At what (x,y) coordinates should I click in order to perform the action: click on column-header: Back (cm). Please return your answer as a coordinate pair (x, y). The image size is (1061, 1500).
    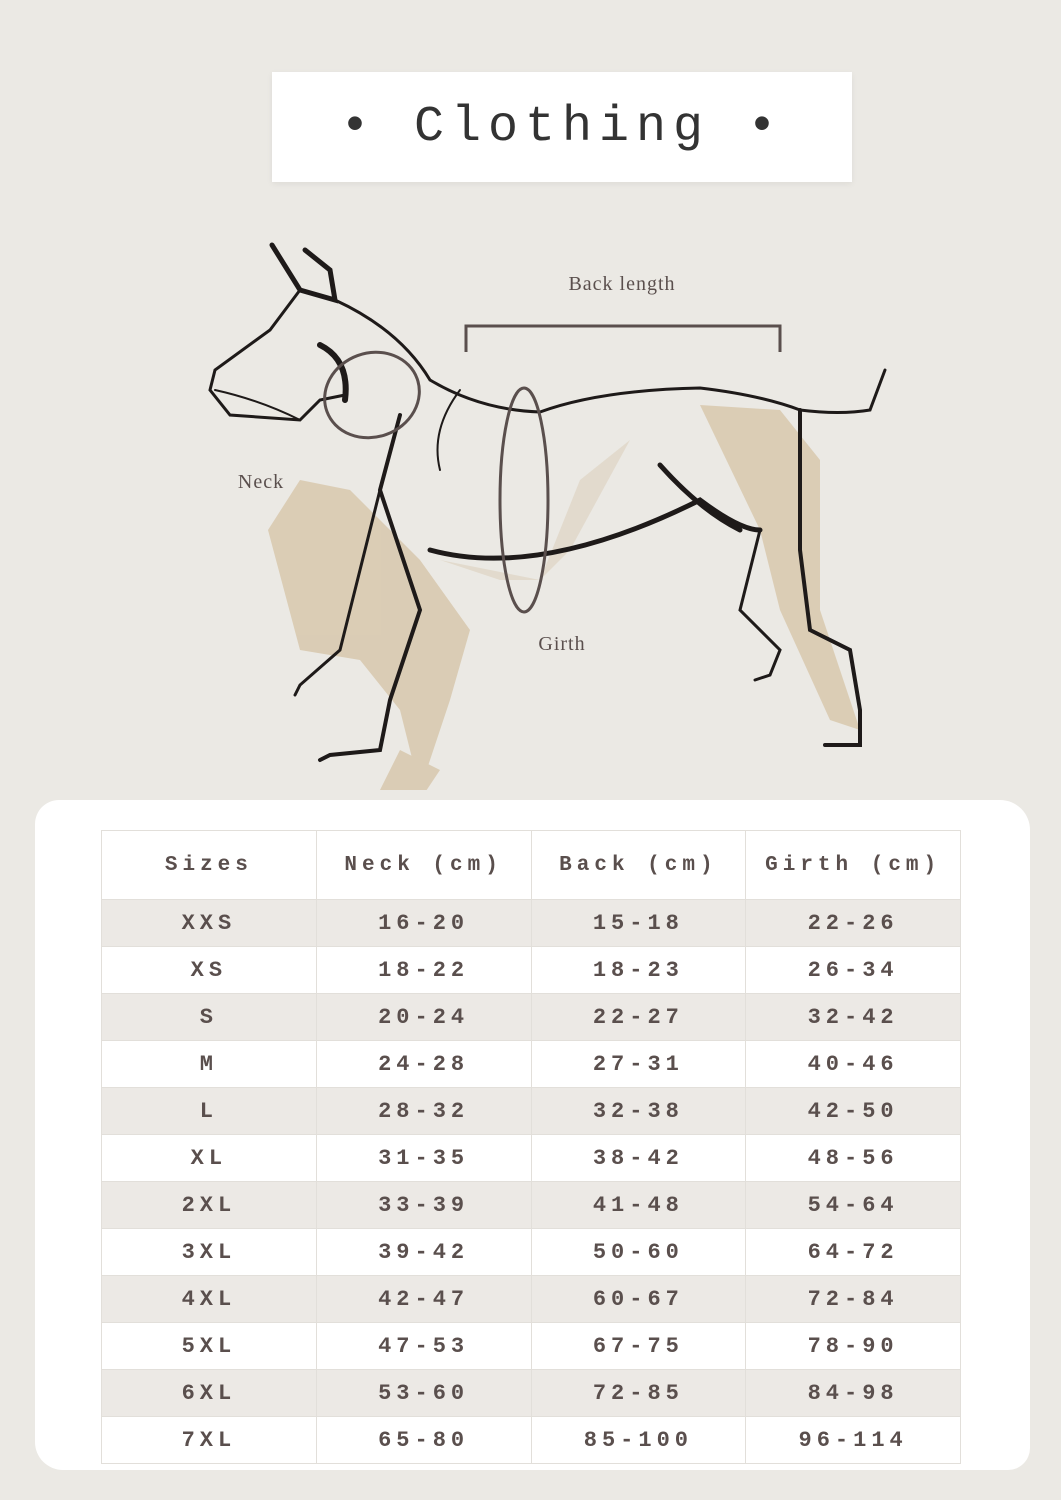
    Looking at the image, I should click on (638, 865).